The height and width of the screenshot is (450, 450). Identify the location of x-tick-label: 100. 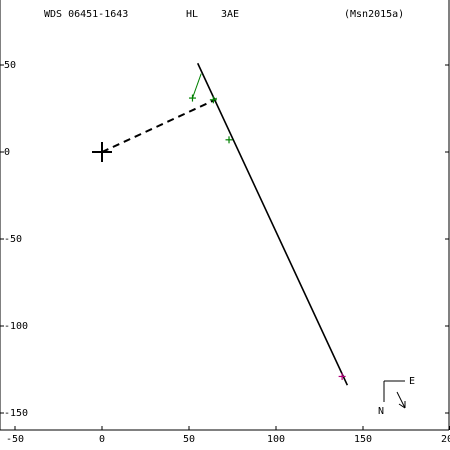
(276, 439).